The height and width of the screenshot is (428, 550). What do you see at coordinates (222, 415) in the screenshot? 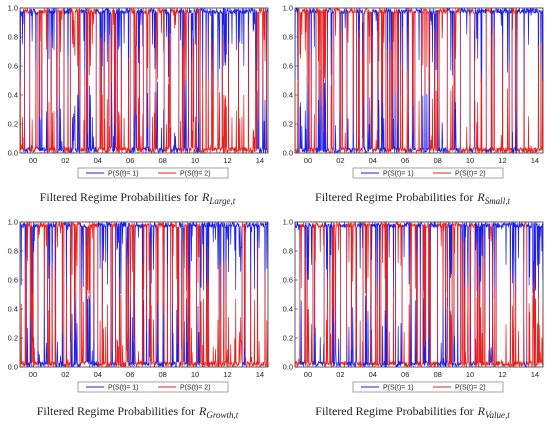
I see `caption-subscript: Growth,t` at bounding box center [222, 415].